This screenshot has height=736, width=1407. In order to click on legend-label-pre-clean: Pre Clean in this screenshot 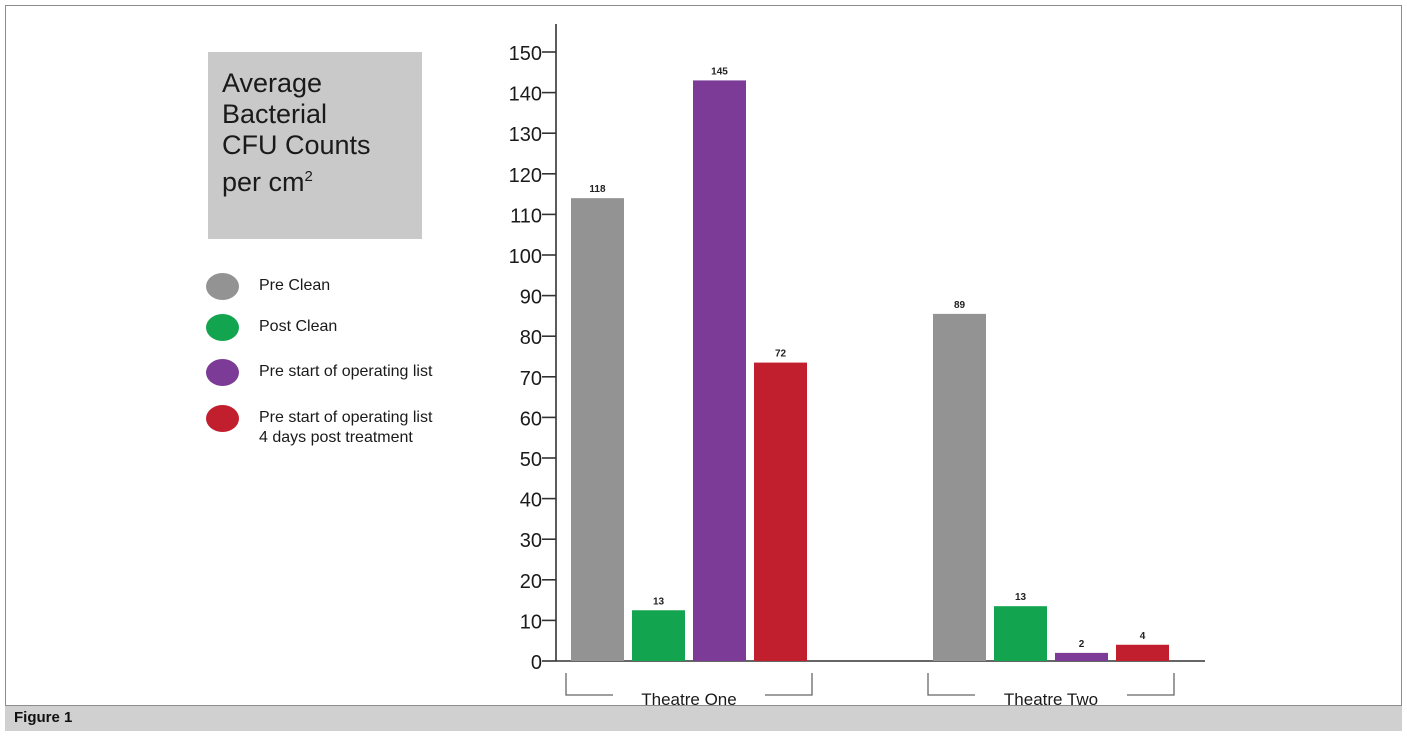, I will do `click(295, 285)`.